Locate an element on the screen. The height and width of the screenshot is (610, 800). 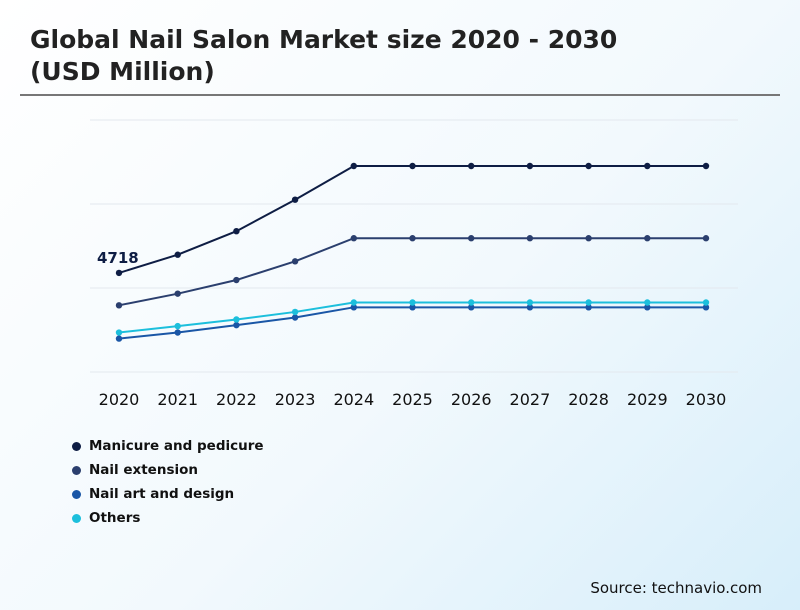
point-others-2027 is located at coordinates (530, 302).